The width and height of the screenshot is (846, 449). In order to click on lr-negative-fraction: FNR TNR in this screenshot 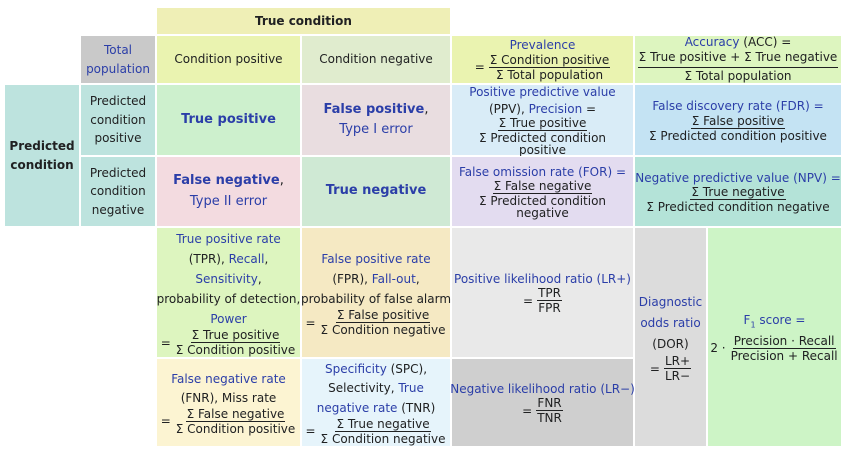, I will do `click(549, 410)`.